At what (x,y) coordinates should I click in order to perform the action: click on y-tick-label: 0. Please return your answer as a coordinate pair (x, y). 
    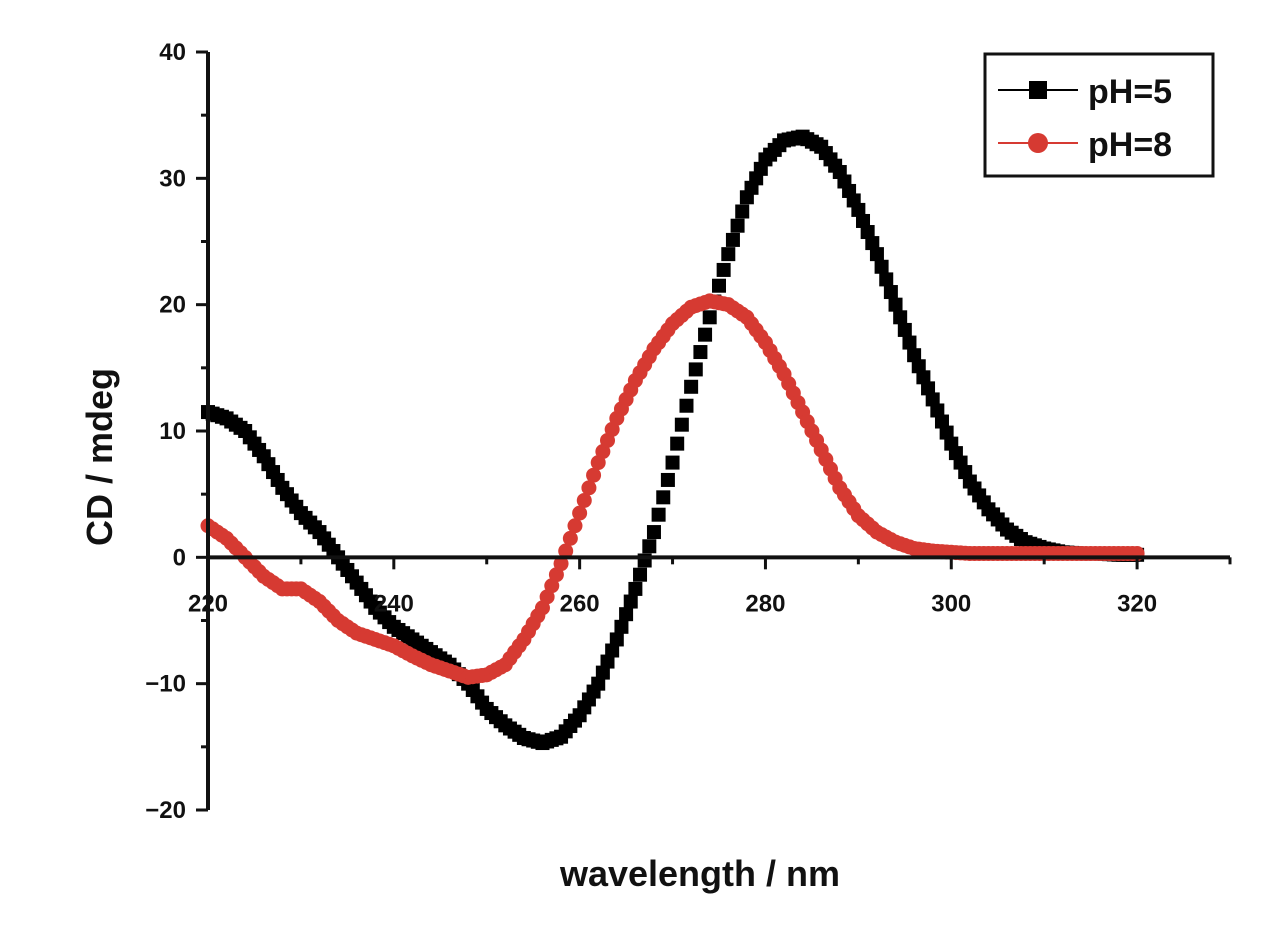
    Looking at the image, I should click on (179, 557).